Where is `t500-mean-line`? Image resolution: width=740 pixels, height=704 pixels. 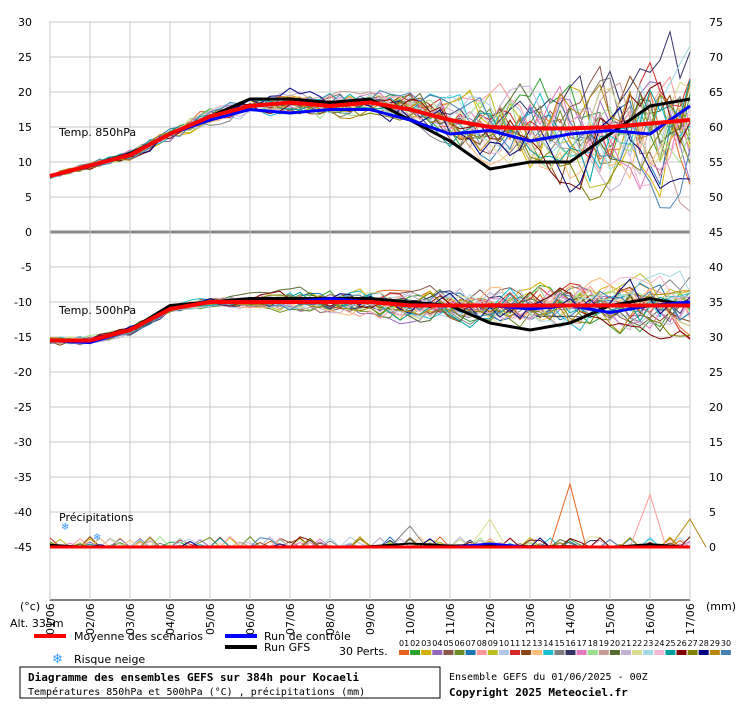
t500-mean-line is located at coordinates (370, 321).